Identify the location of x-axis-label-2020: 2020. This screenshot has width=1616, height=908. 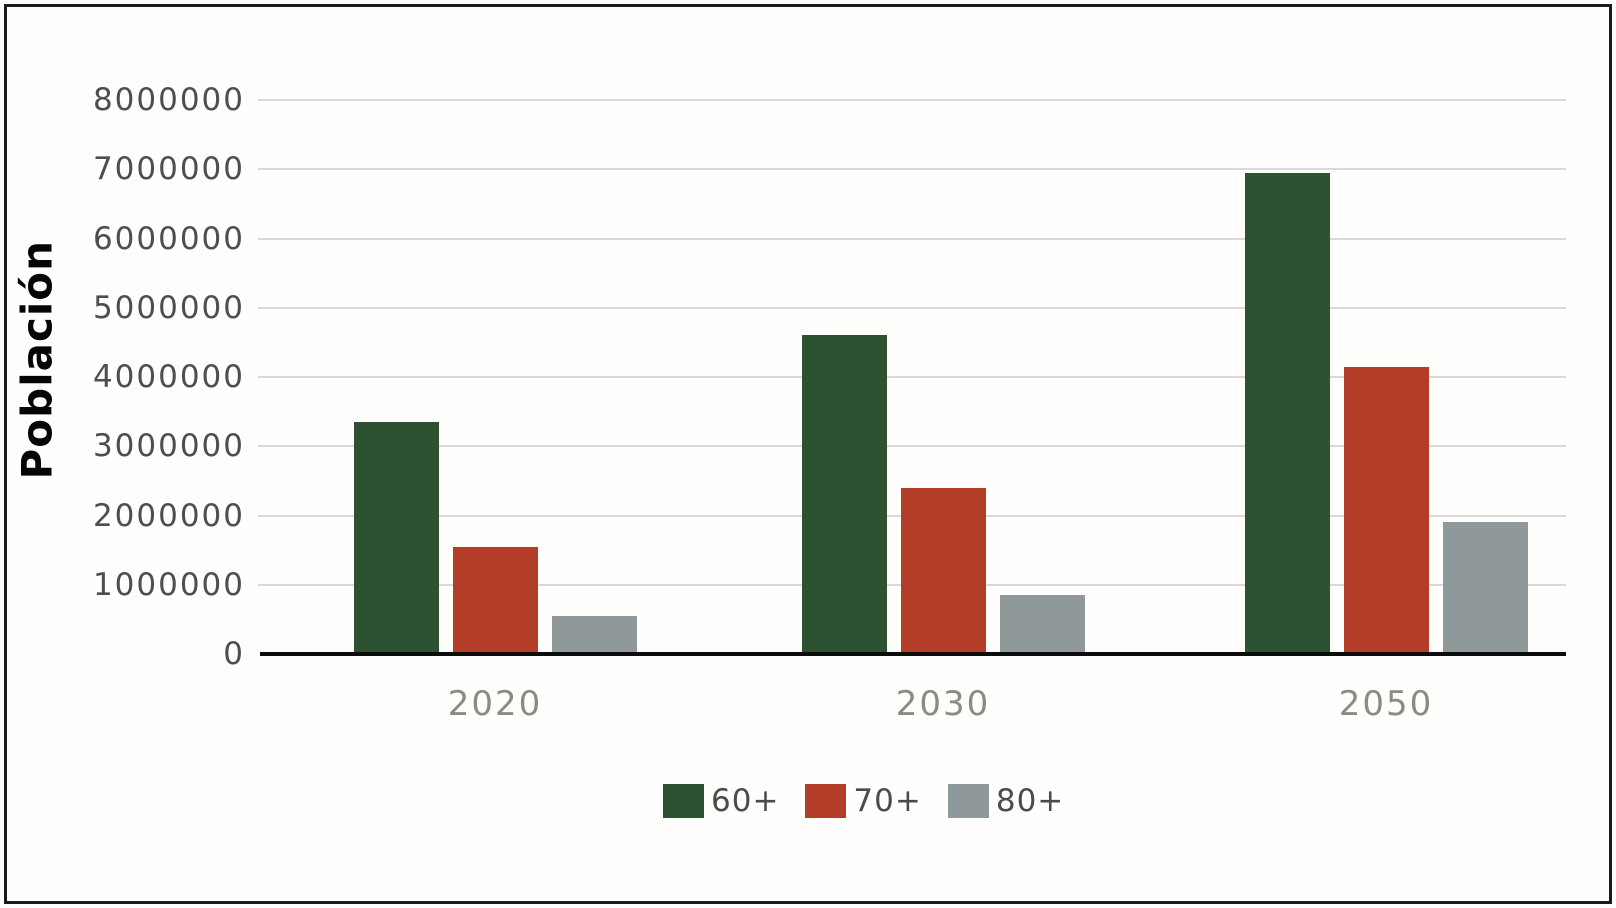
(495, 704).